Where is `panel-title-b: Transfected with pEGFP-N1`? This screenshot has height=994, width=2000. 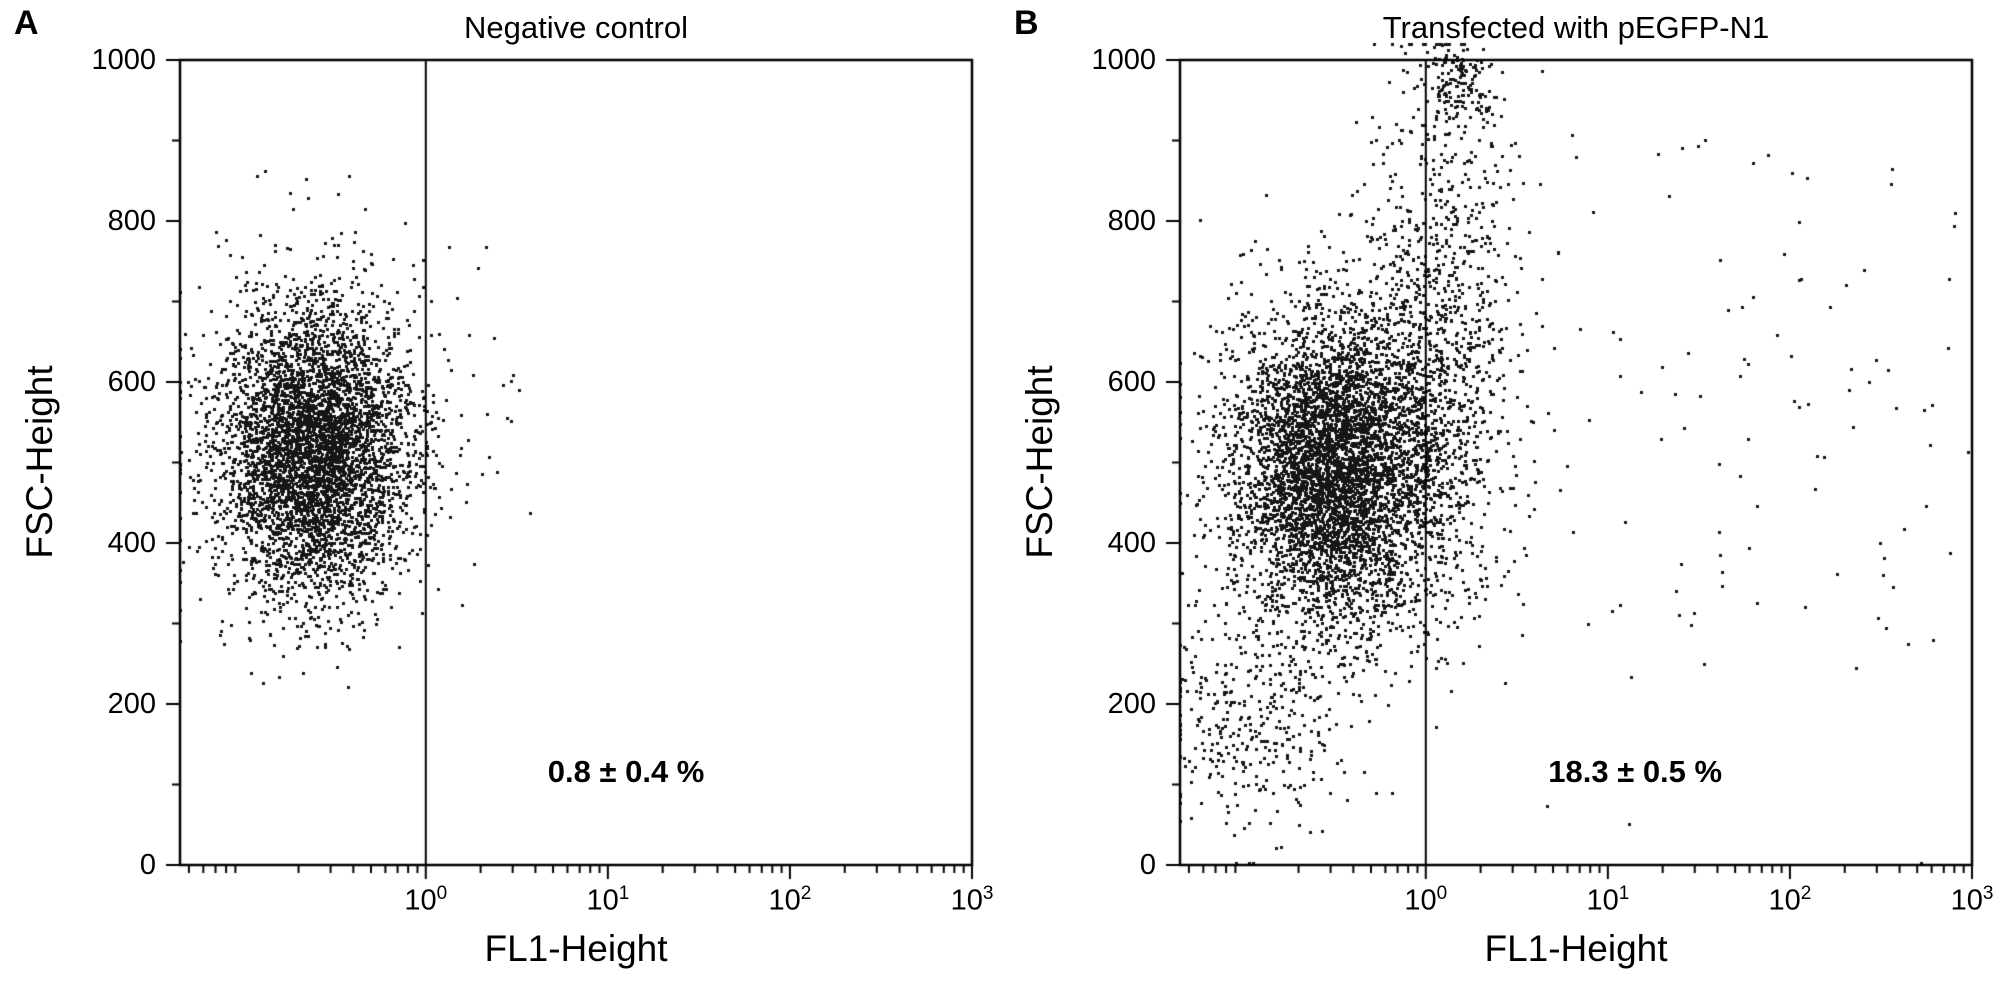
panel-title-b: Transfected with pEGFP-N1 is located at coordinates (1576, 27).